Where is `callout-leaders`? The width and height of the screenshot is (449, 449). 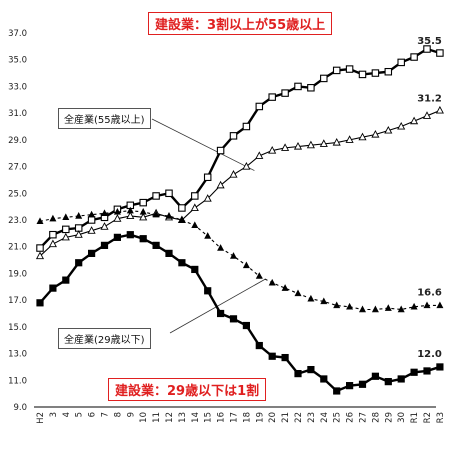 callout-leaders is located at coordinates (208, 226).